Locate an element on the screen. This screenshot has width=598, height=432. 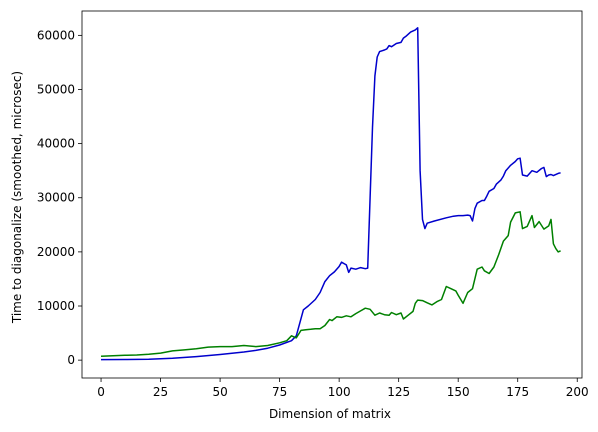
y-axis-ticks: 0 10000 20000 30000 40000 50000 60000 is located at coordinates (59, 197).